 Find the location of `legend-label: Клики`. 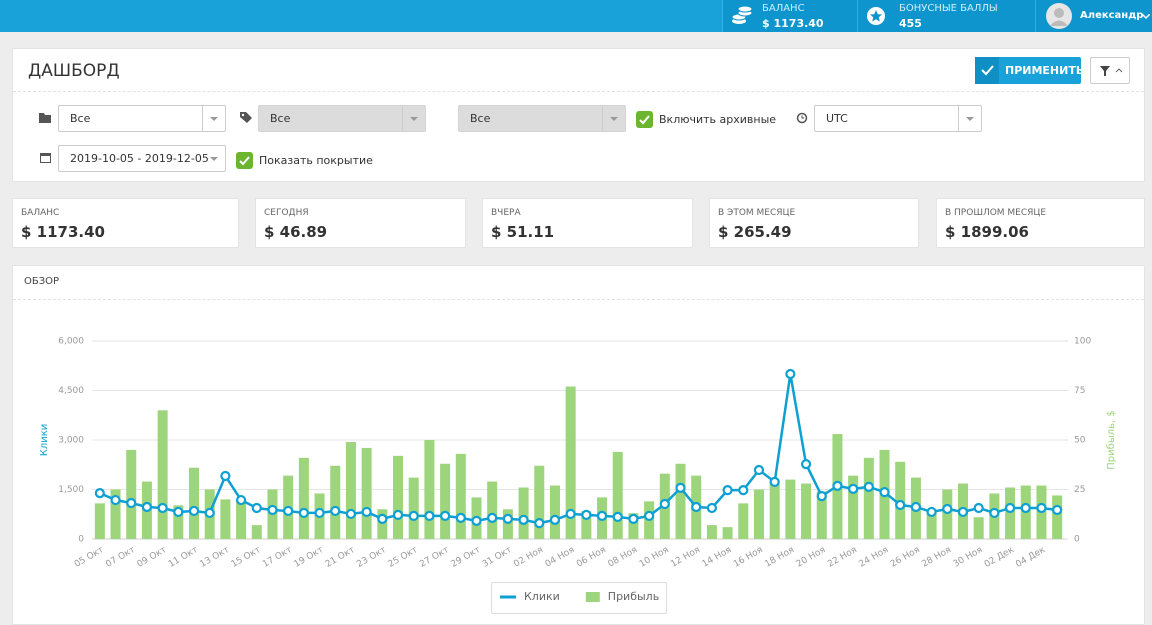

legend-label: Клики is located at coordinates (542, 596).